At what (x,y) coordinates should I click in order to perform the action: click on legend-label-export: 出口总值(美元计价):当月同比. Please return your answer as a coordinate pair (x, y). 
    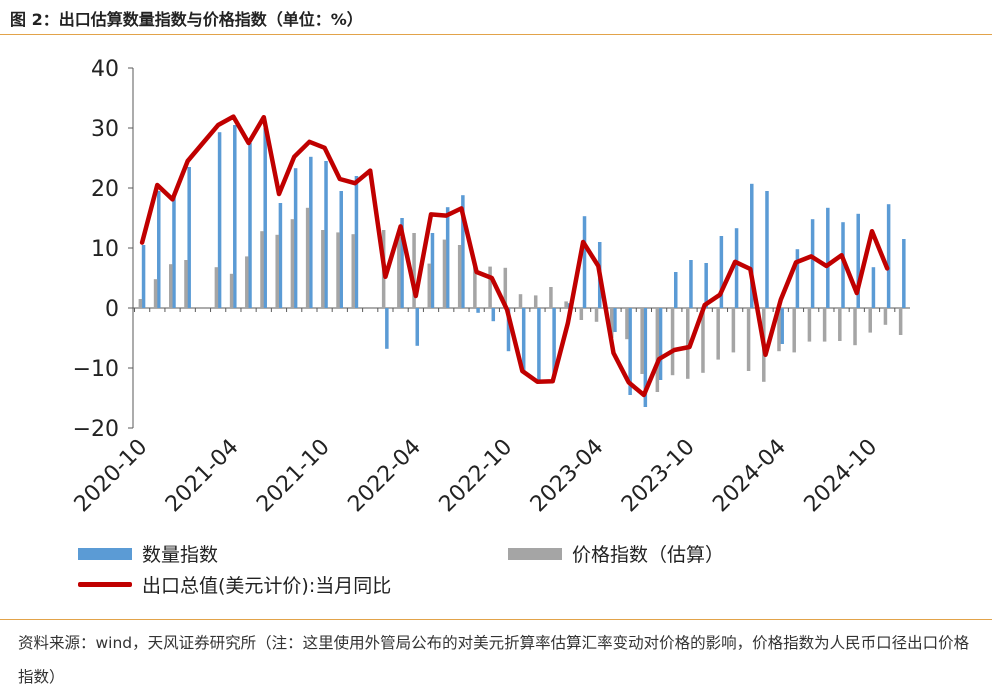
    Looking at the image, I should click on (267, 586).